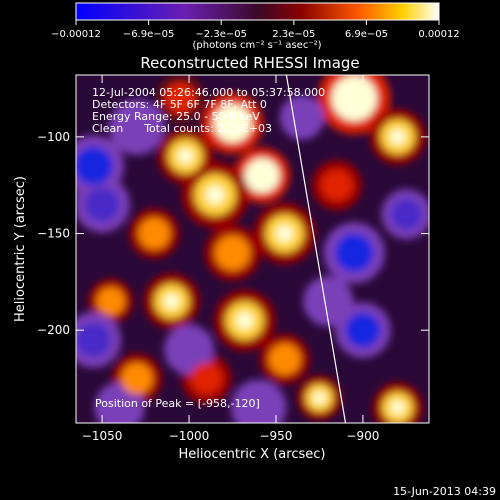 The image size is (500, 500). I want to click on info-line-detectors: Detectors: 4F 5F 6F 7F 8F, Att 0, so click(179, 104).